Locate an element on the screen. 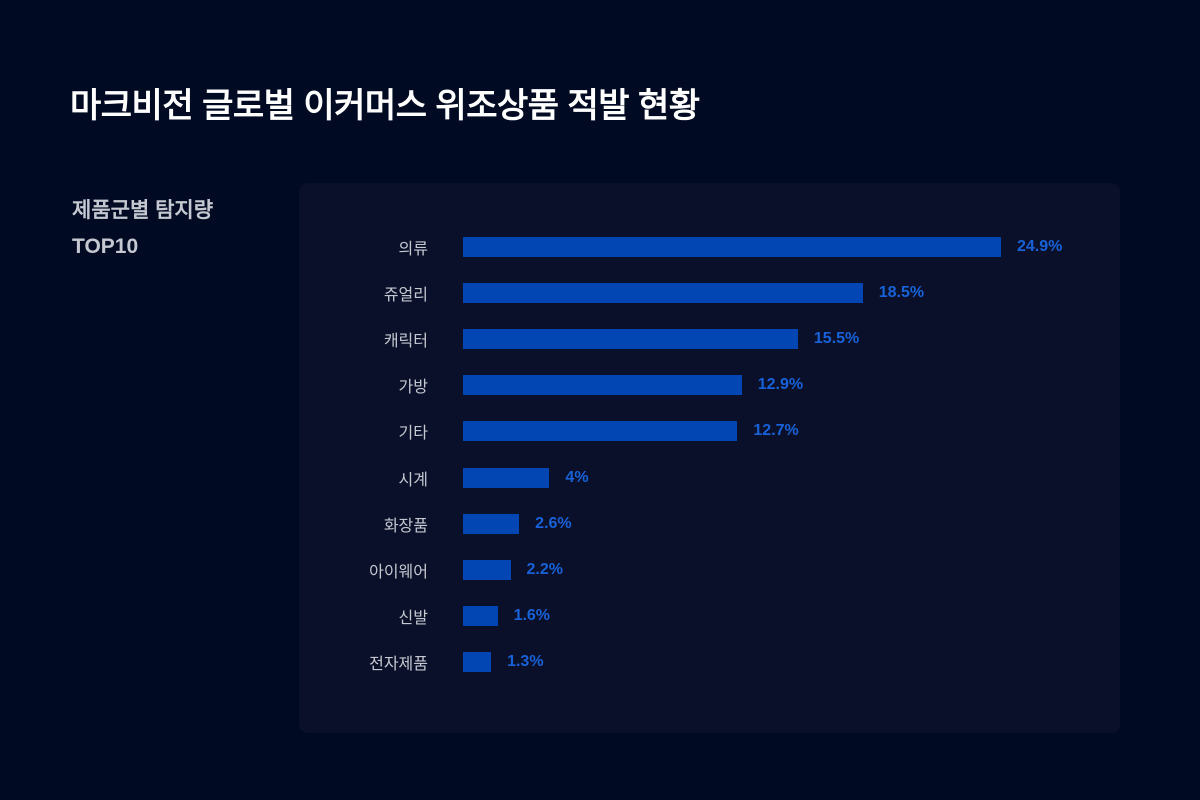  chart-row: 캐릭터 15.5% is located at coordinates (709, 339).